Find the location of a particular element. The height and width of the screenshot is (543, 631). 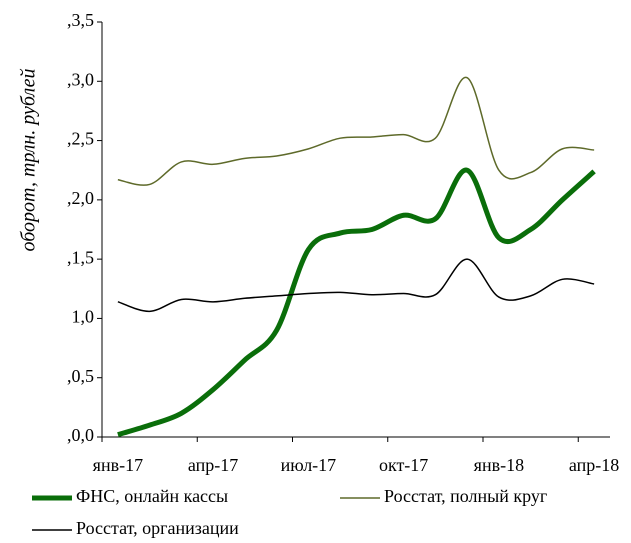

y-tick-label: ,2,0 is located at coordinates (80, 198).